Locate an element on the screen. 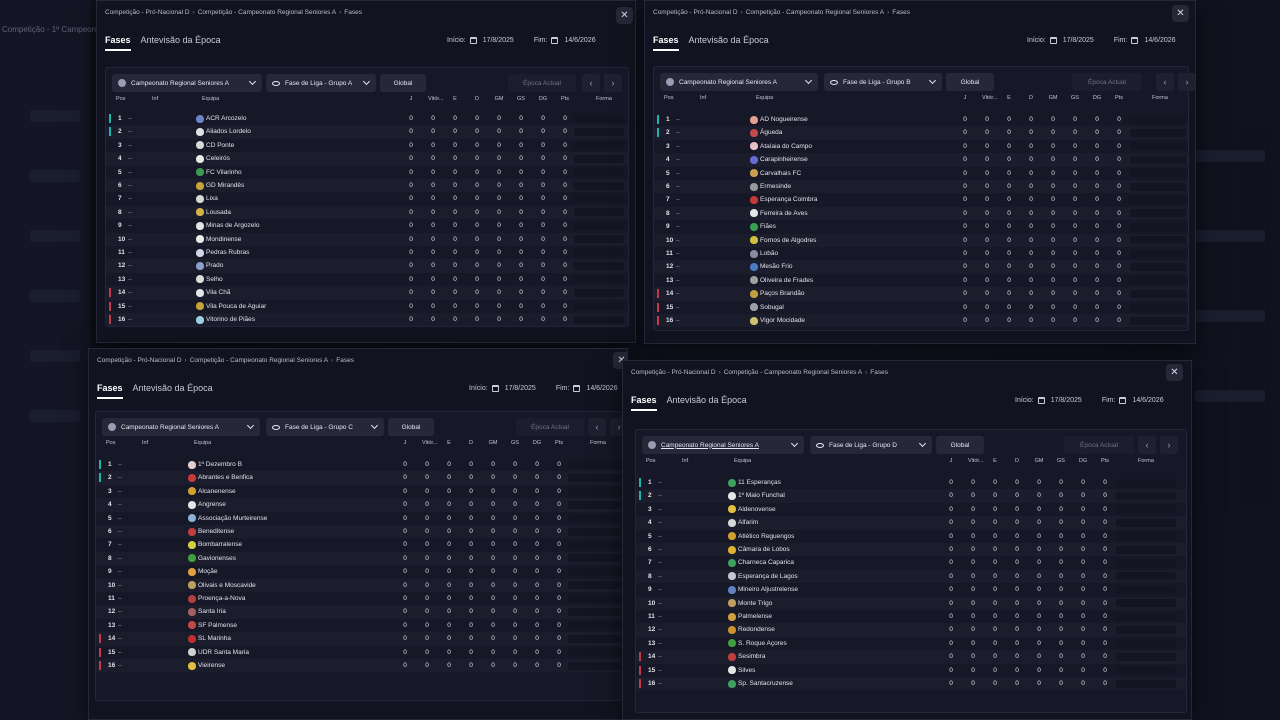 This screenshot has width=1280, height=720. team-name: FC Vilarinho is located at coordinates (224, 172).